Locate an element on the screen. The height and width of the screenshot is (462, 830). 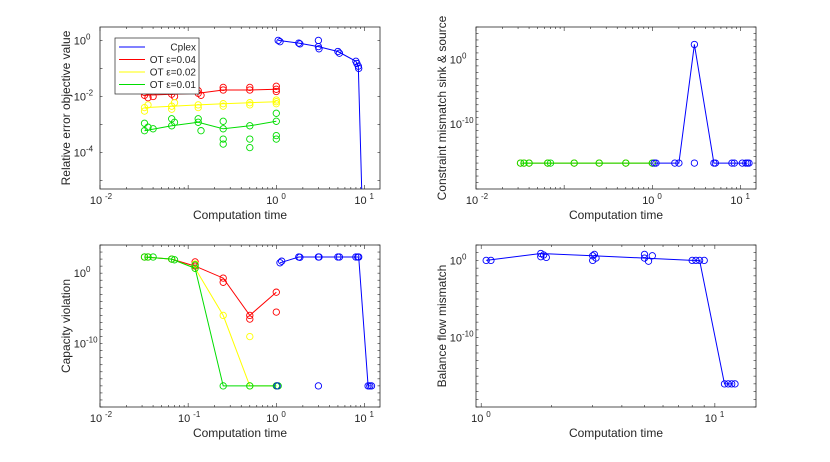
y-tick-exponent: -4 is located at coordinates (90, 149).